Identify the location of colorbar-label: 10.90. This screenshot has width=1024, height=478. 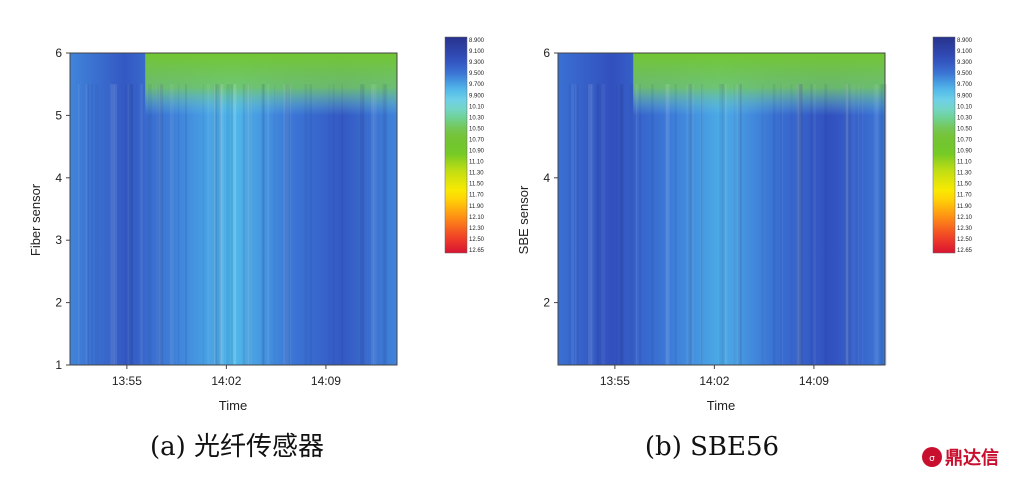
(477, 152).